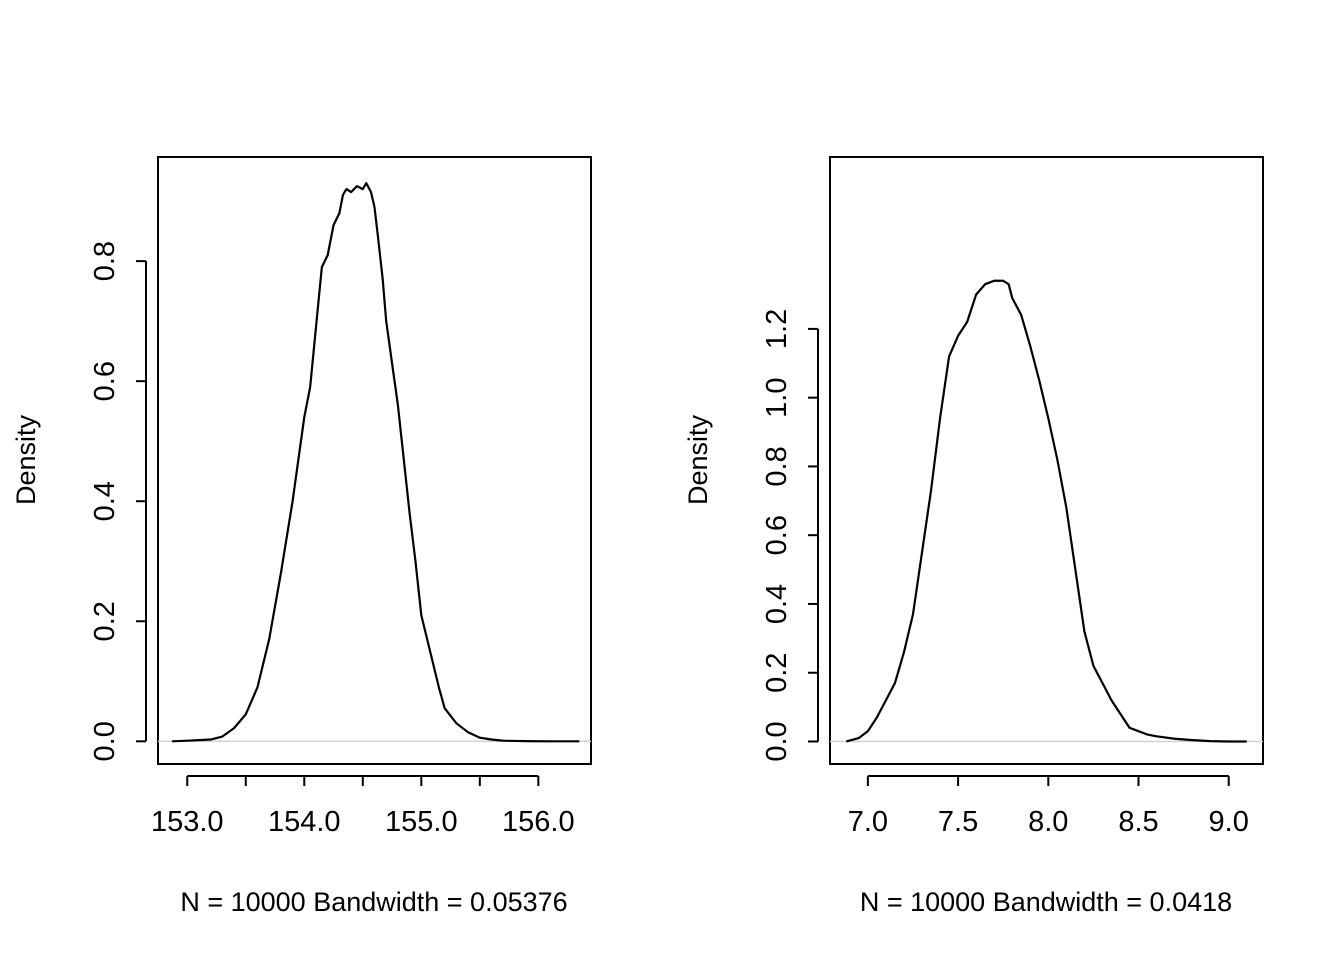 The image size is (1344, 960). Describe the element at coordinates (777, 329) in the screenshot. I see `y-tick-label: 1.2` at that location.